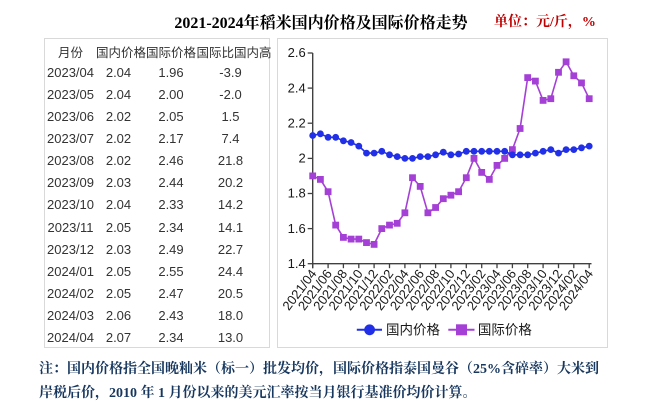  What do you see at coordinates (297, 228) in the screenshot?
I see `svg-text: 1.6` at bounding box center [297, 228].